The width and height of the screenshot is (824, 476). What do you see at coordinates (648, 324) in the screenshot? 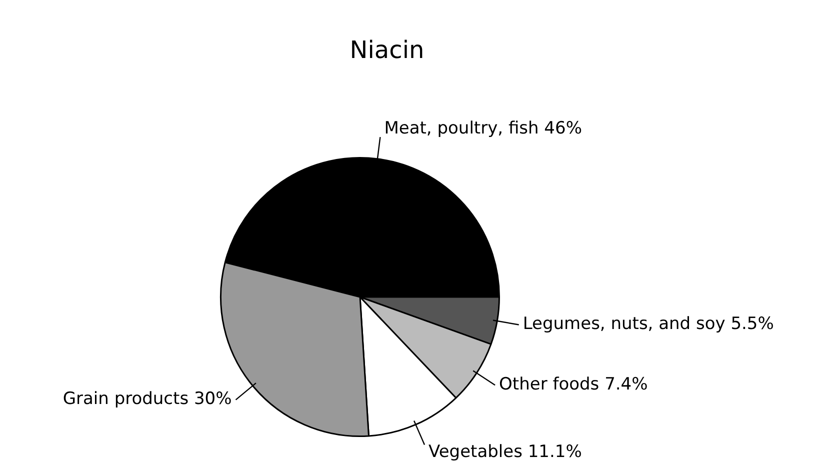
I see `slice-label: Legumes, nuts, and soy 5.5%` at bounding box center [648, 324].